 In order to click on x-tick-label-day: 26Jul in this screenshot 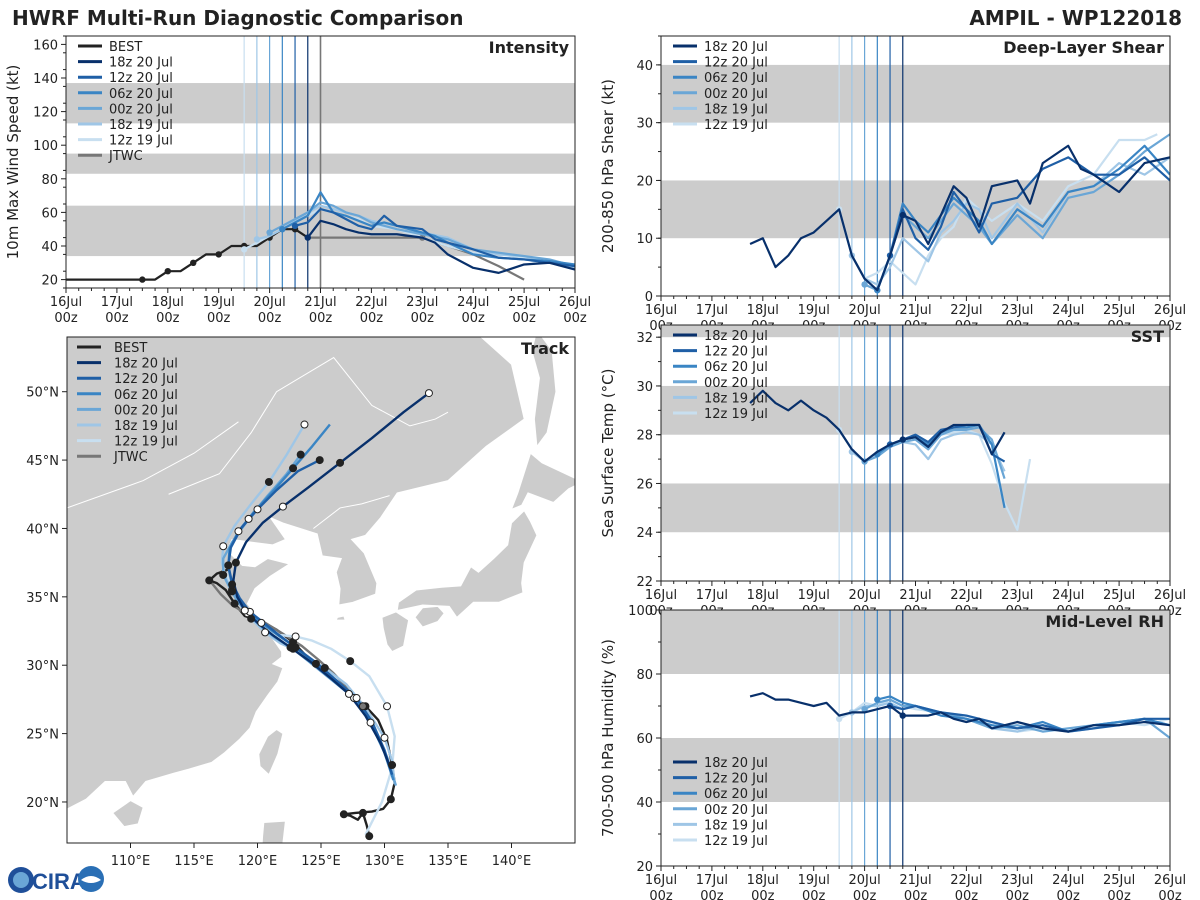, I will do `click(1170, 310)`.